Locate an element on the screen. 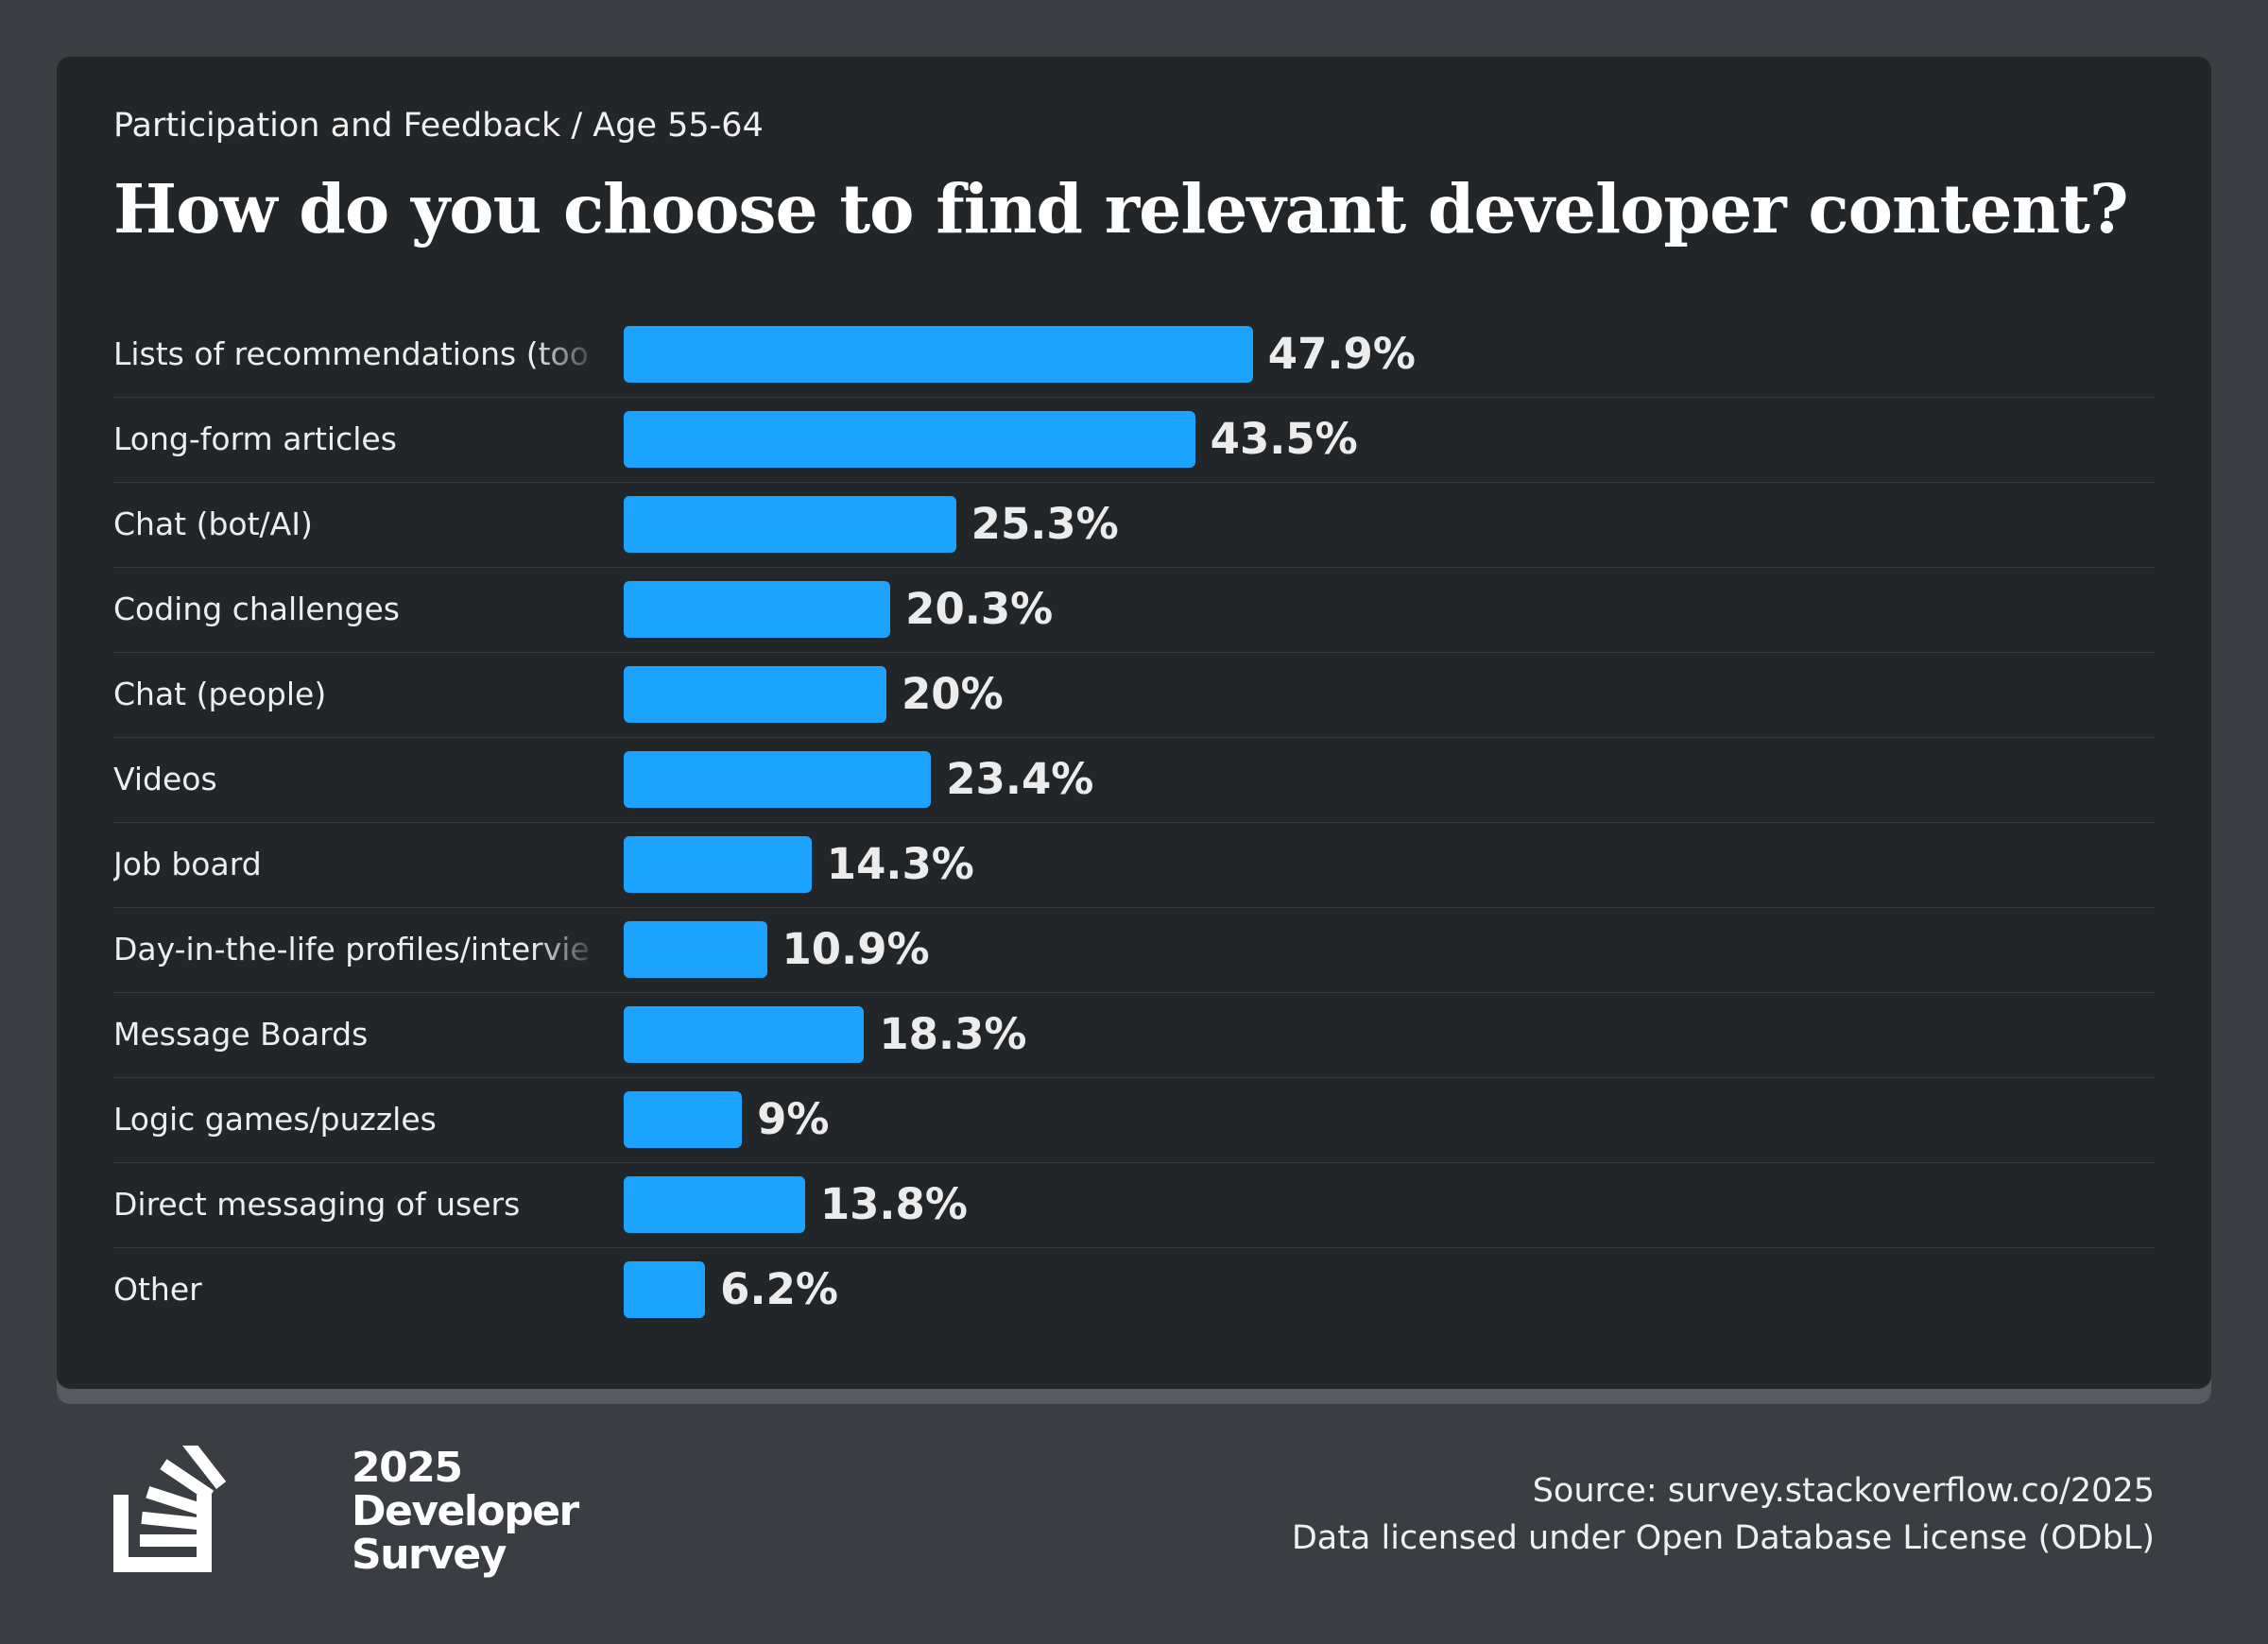 The image size is (2268, 1644). category-label: Direct messaging of users is located at coordinates (317, 1204).